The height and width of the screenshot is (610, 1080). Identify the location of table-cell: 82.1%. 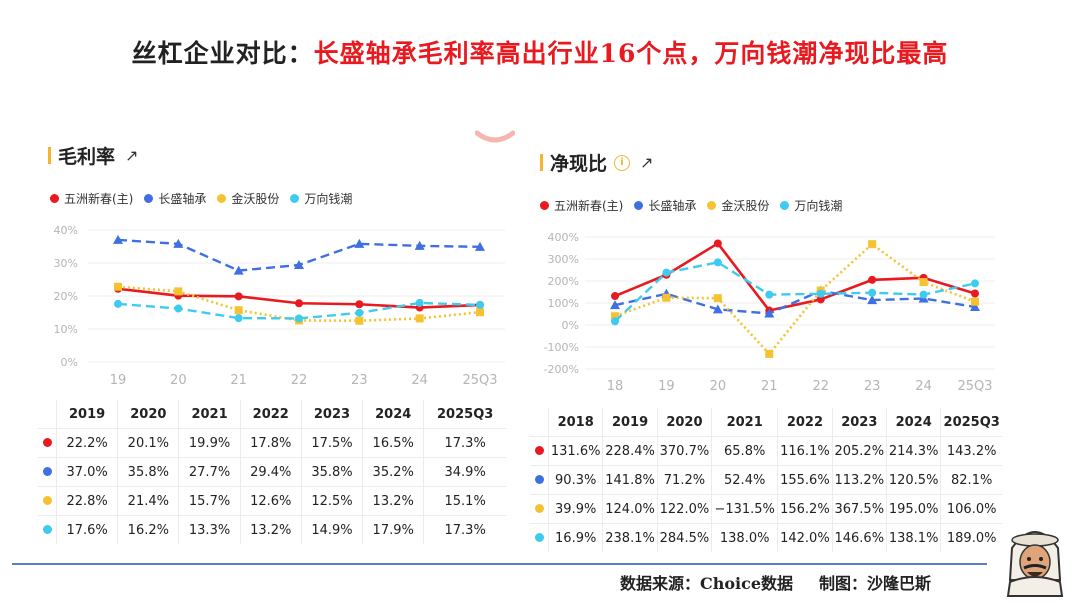
(971, 480).